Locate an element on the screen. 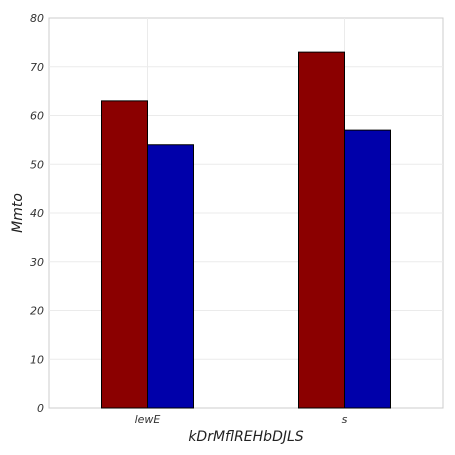 Image resolution: width=455 pixels, height=455 pixels. y-tick-label: 10 is located at coordinates (37, 359).